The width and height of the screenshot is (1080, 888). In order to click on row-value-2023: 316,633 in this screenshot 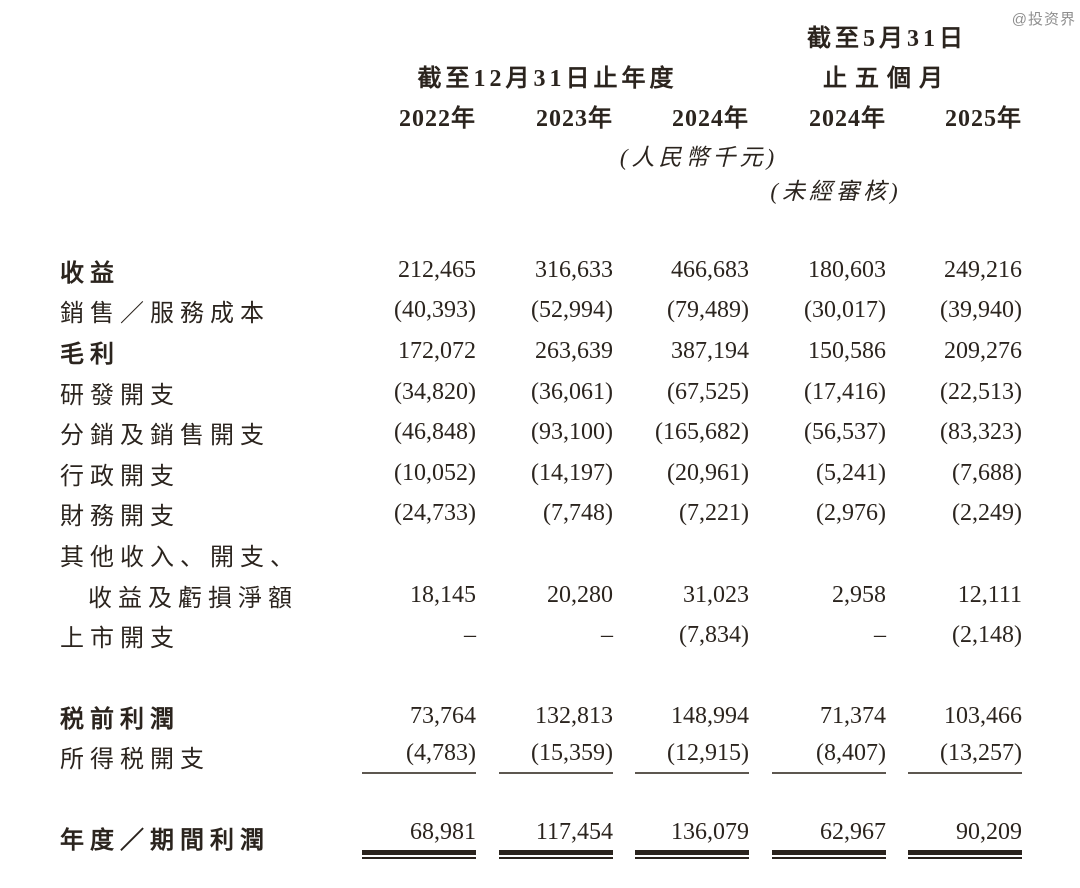, I will do `click(574, 269)`.